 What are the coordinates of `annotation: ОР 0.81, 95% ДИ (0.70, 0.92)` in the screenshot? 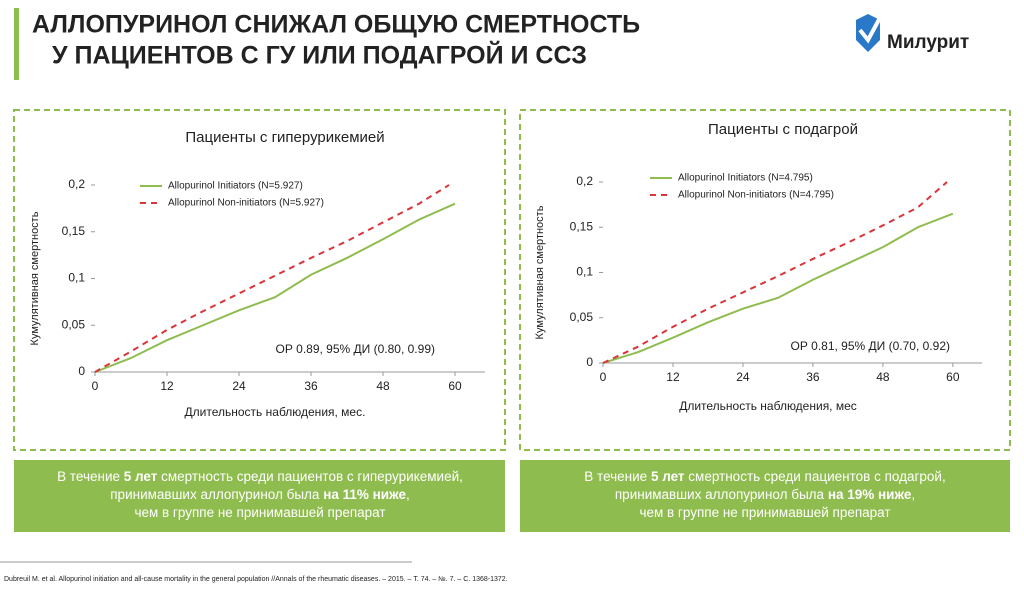 It's located at (870, 346).